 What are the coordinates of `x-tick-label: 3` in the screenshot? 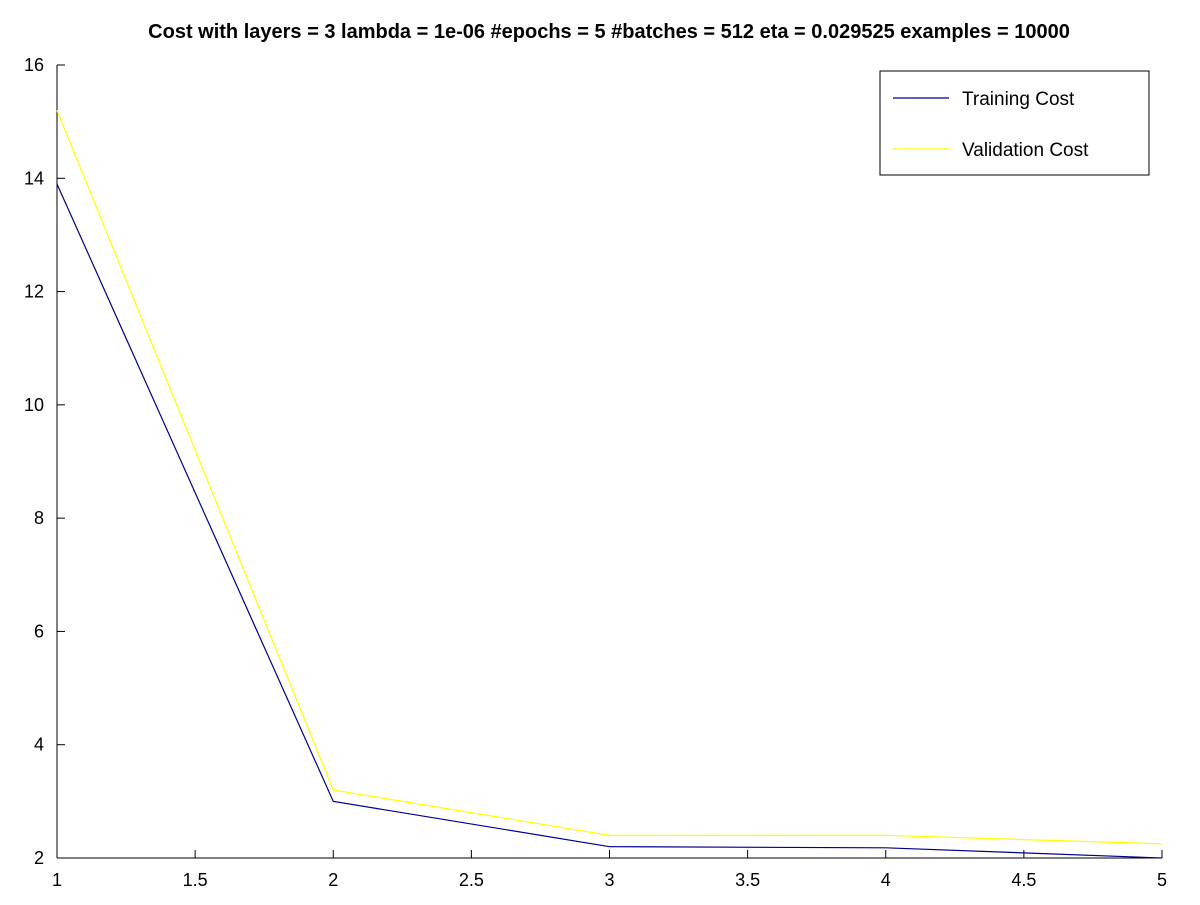 It's located at (609, 880).